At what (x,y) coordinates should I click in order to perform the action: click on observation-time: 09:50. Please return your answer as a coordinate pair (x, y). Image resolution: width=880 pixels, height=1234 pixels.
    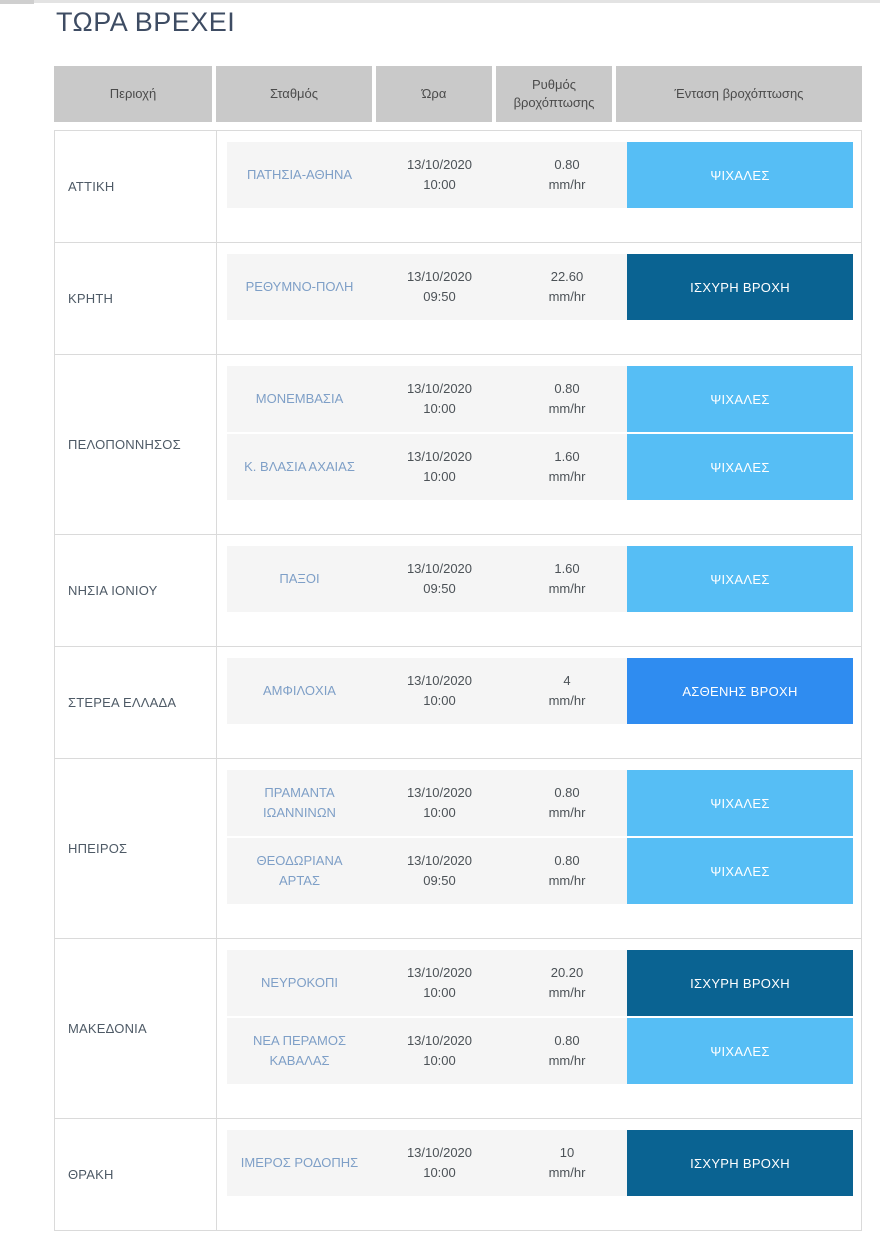
    Looking at the image, I should click on (439, 296).